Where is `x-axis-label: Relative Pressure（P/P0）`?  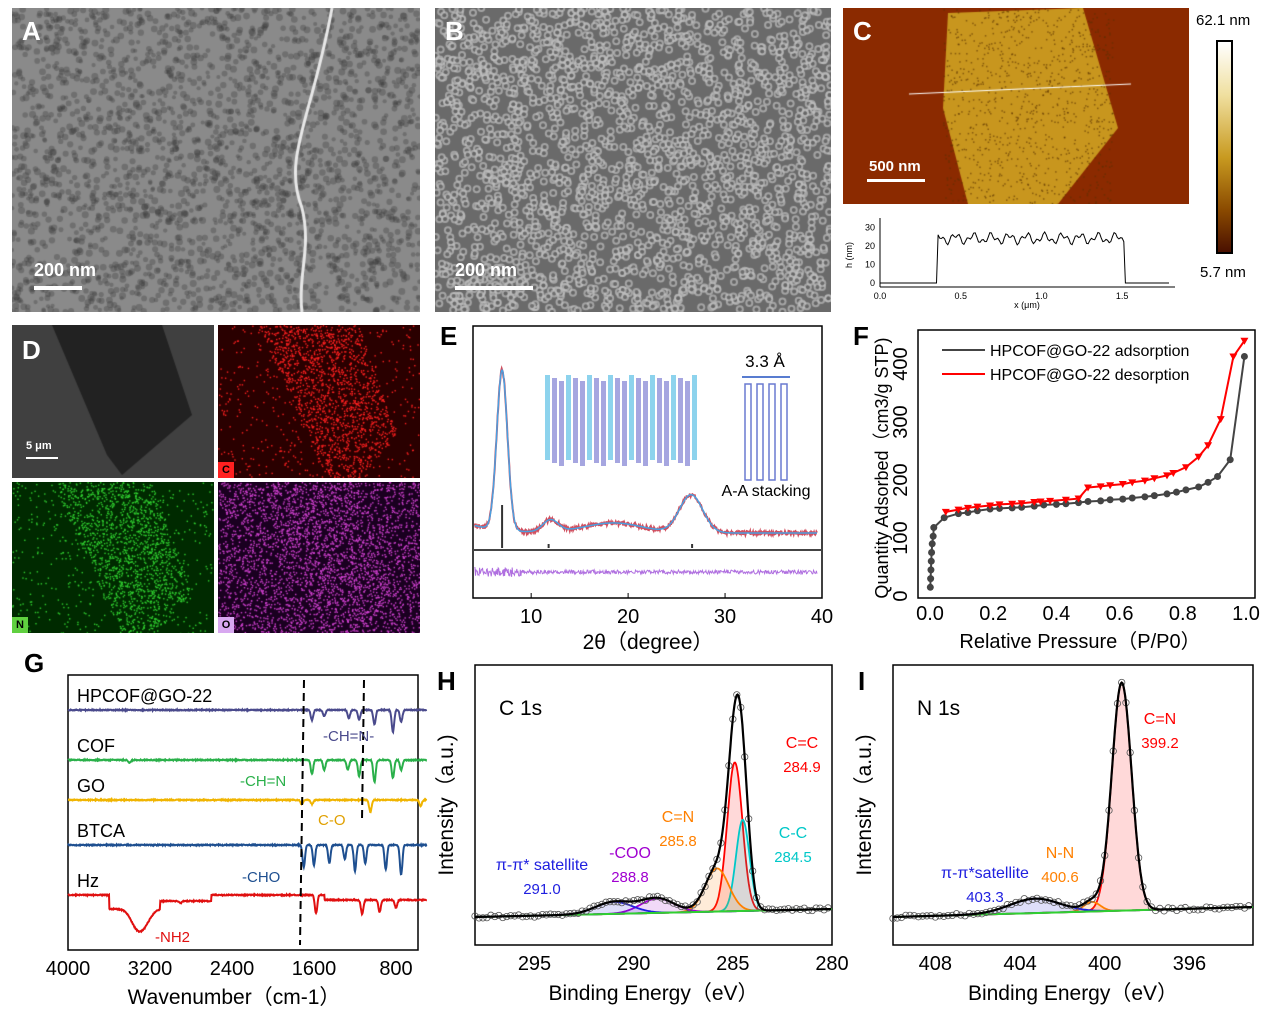
x-axis-label: Relative Pressure（P/P0） is located at coordinates (1079, 641).